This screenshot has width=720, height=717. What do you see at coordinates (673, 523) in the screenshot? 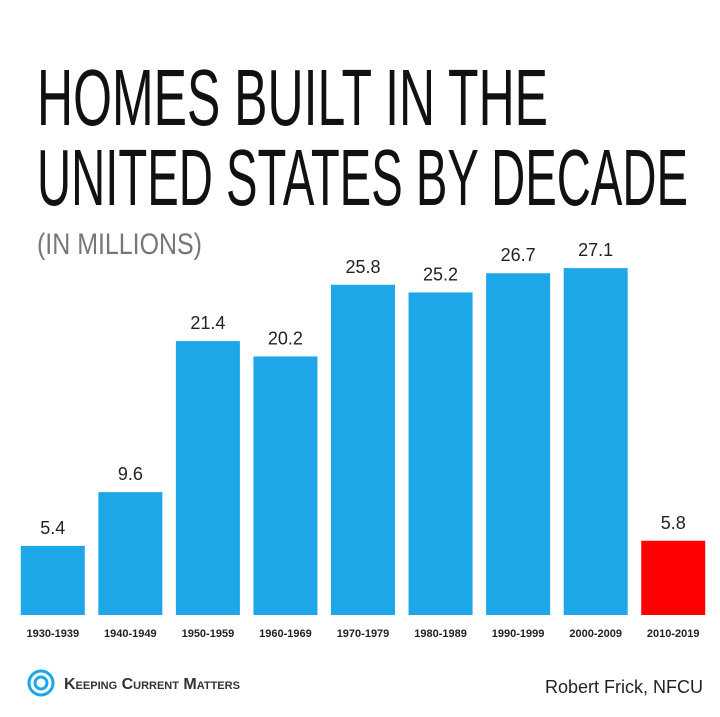
I see `value-label: 5.8` at bounding box center [673, 523].